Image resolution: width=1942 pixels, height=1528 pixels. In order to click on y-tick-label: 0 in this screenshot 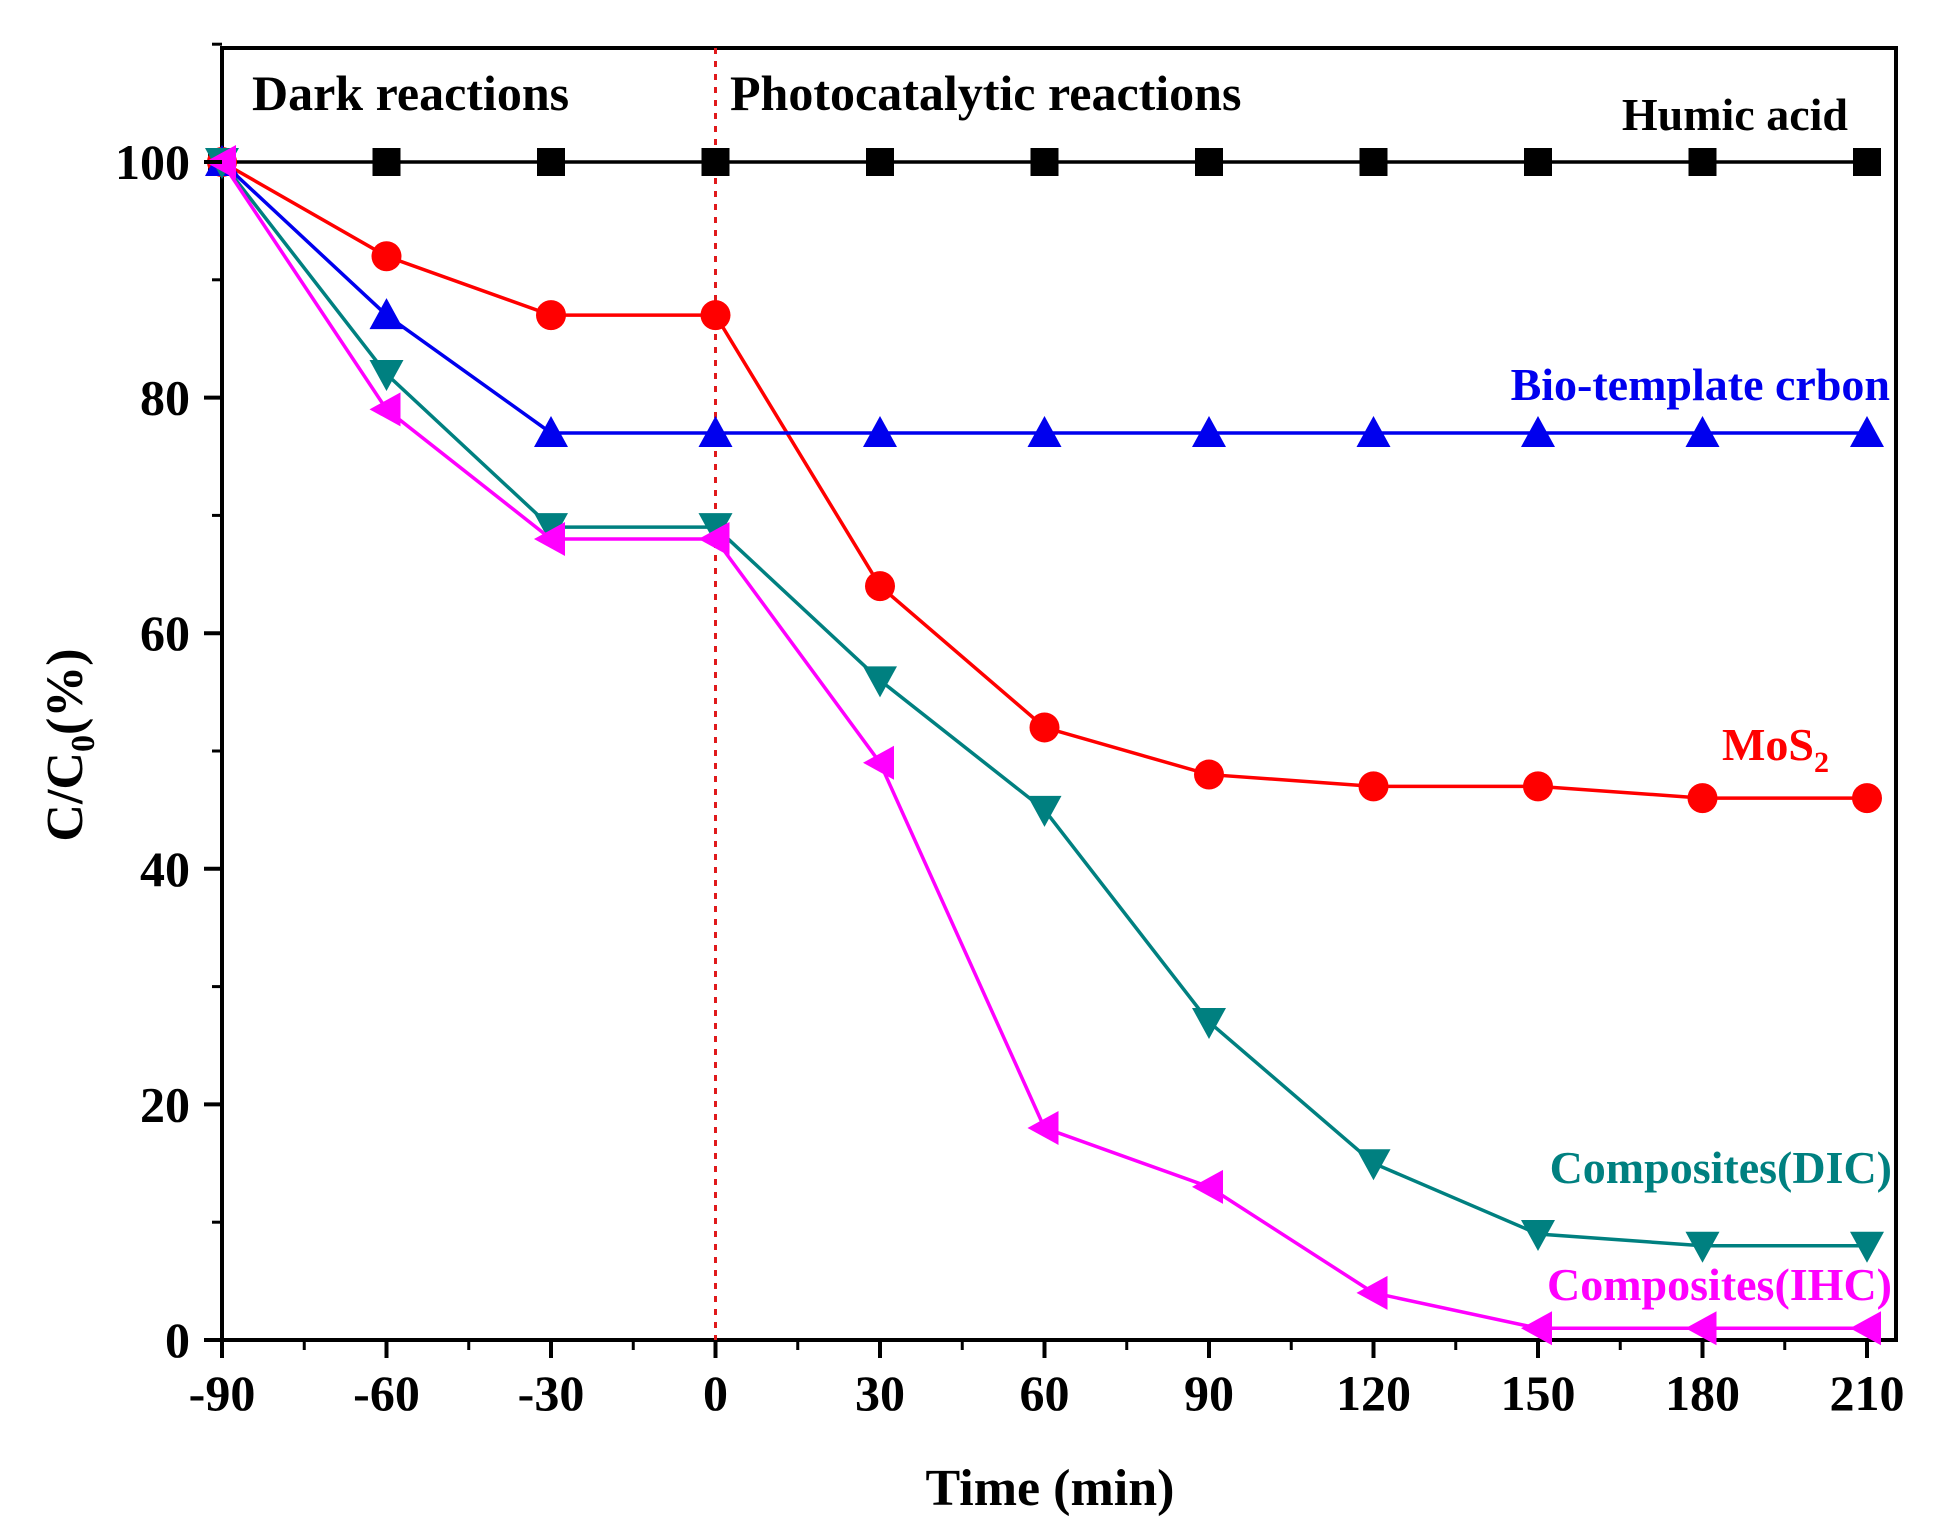, I will do `click(177, 1340)`.